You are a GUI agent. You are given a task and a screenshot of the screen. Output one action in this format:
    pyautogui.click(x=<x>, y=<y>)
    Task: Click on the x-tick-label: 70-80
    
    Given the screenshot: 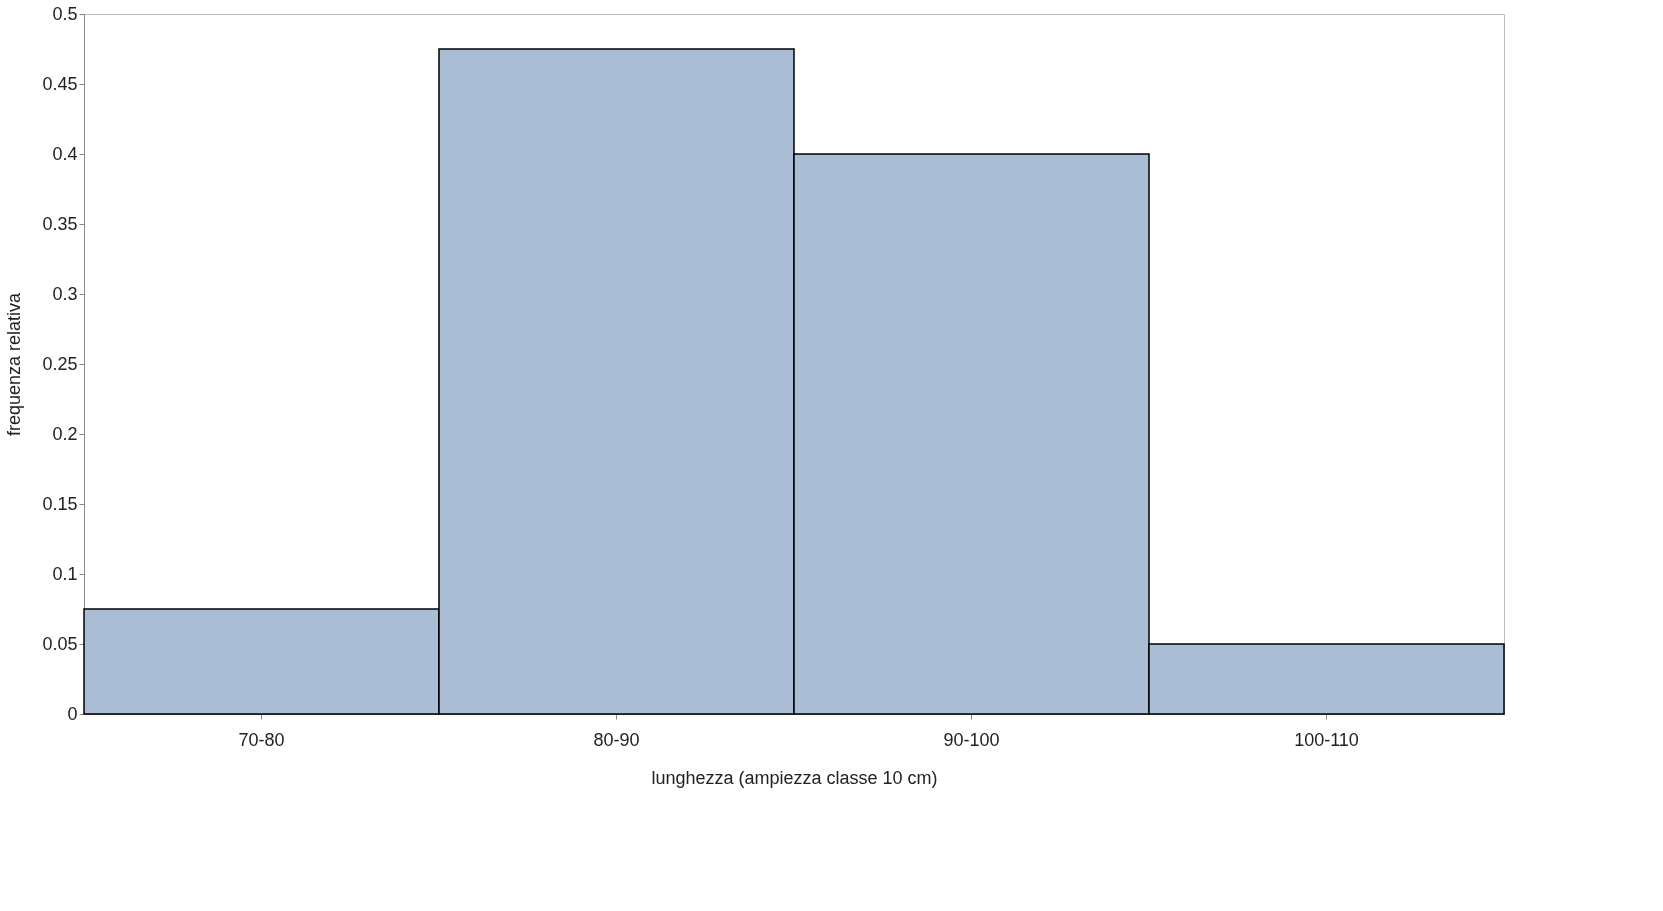 What is the action you would take?
    pyautogui.click(x=261, y=739)
    